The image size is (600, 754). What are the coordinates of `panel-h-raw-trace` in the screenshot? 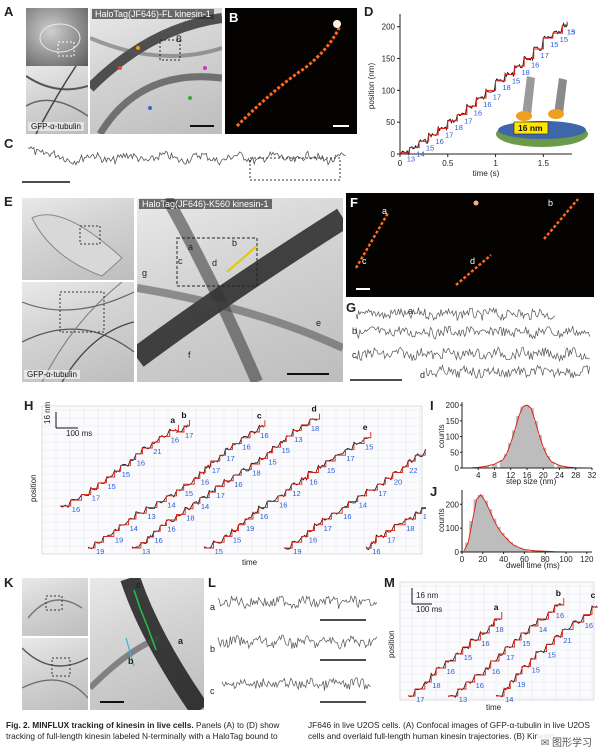 It's located at (182, 428).